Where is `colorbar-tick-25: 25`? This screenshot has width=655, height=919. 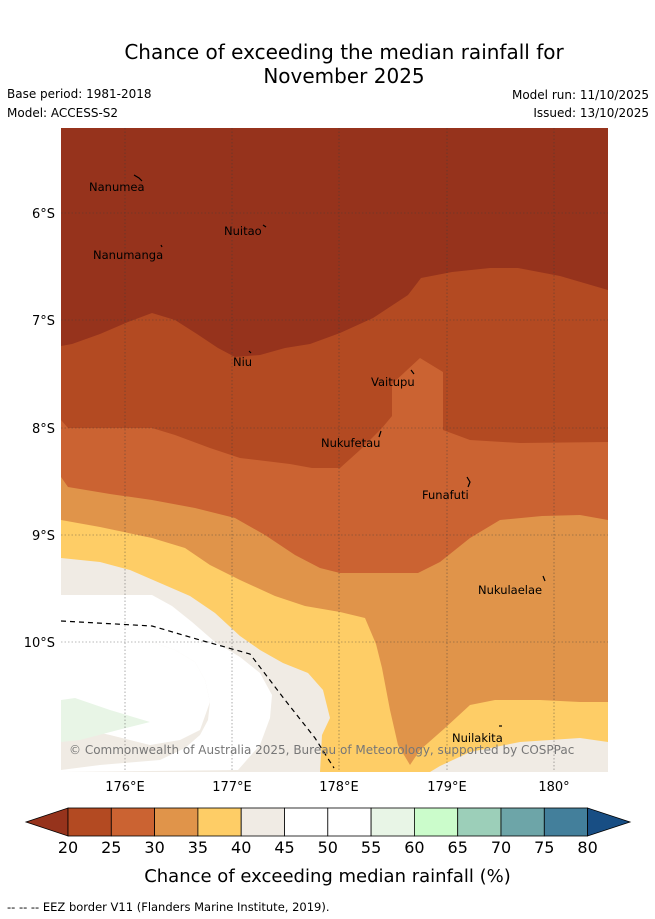 colorbar-tick-25: 25 is located at coordinates (111, 847).